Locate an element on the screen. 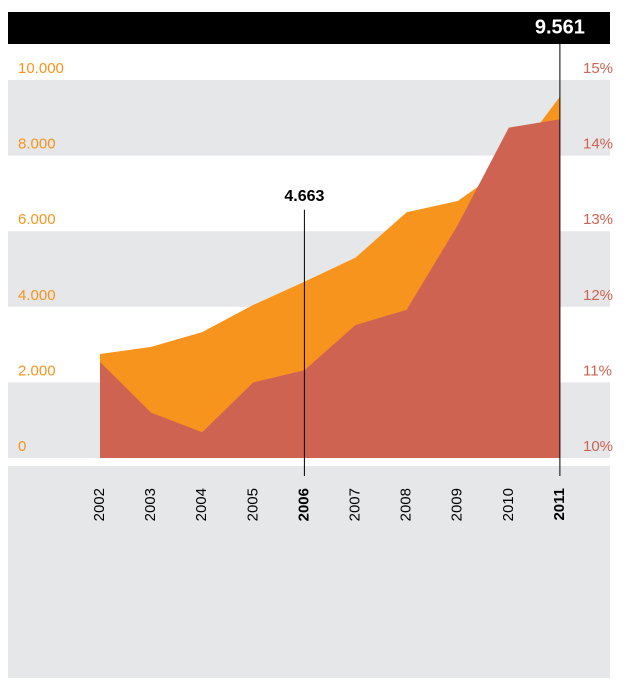 Image resolution: width=626 pixels, height=686 pixels. y2-tick-label: 14% is located at coordinates (598, 144).